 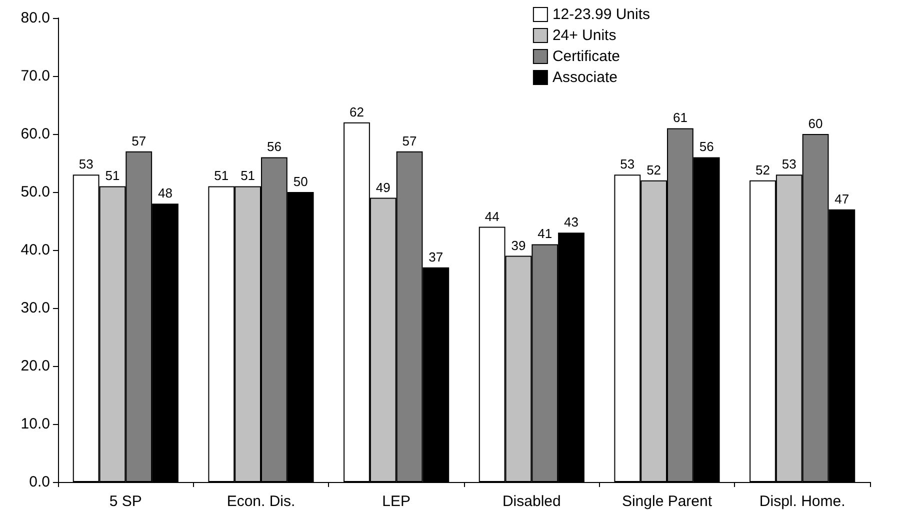 I want to click on data-label: 39, so click(x=518, y=245).